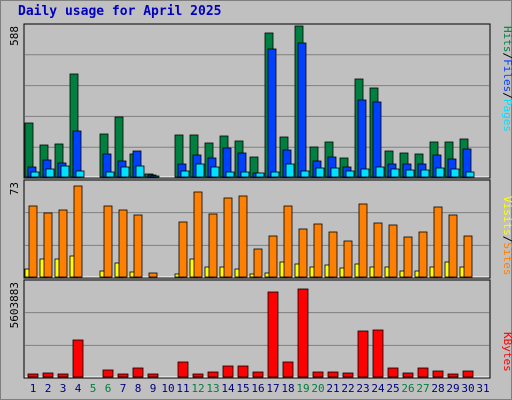 Image resolution: width=512 pixels, height=400 pixels. What do you see at coordinates (347, 388) in the screenshot?
I see `day-label: 22` at bounding box center [347, 388].